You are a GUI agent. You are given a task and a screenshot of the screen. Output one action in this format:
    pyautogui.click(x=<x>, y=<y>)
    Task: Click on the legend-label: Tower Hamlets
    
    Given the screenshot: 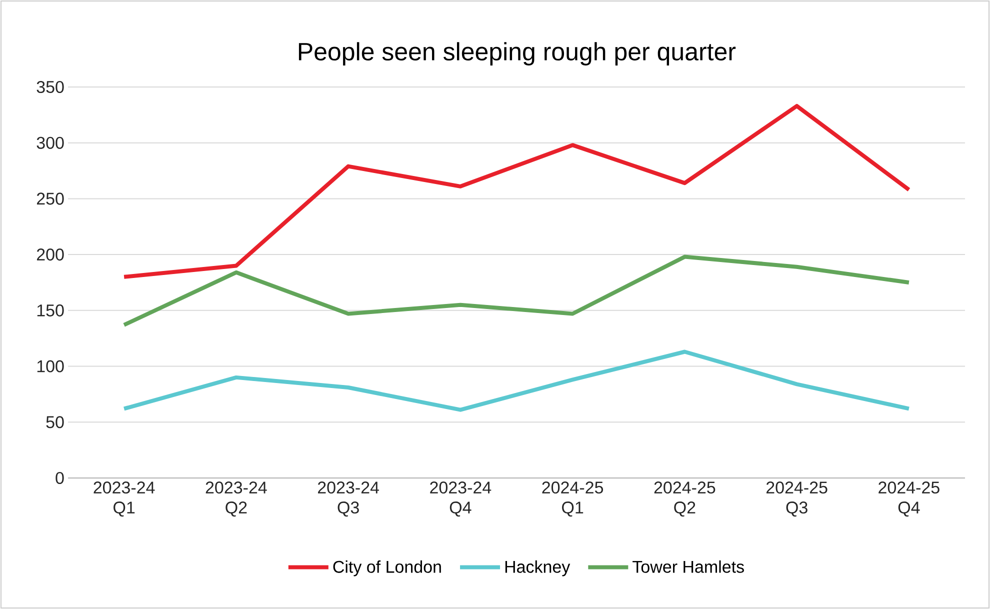 What is the action you would take?
    pyautogui.click(x=688, y=566)
    